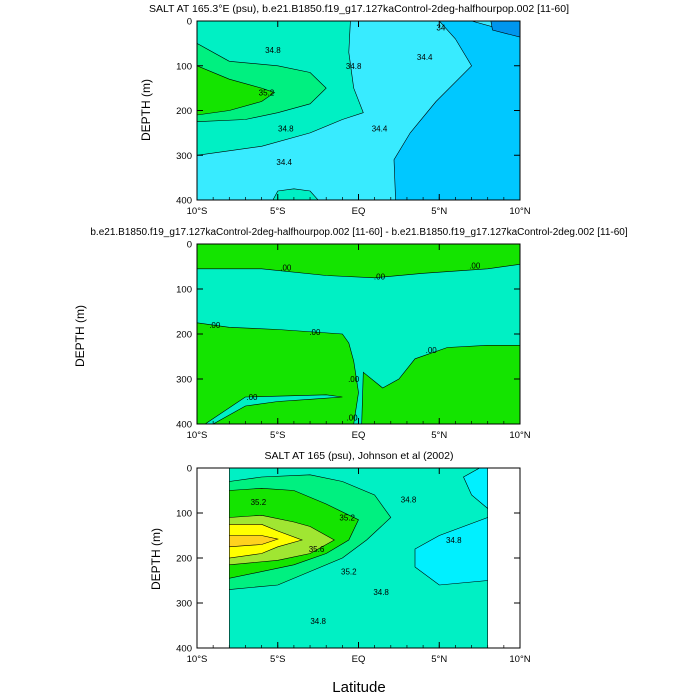  What do you see at coordinates (184, 514) in the screenshot?
I see `panel-3-ytick-label-1: 100` at bounding box center [184, 514].